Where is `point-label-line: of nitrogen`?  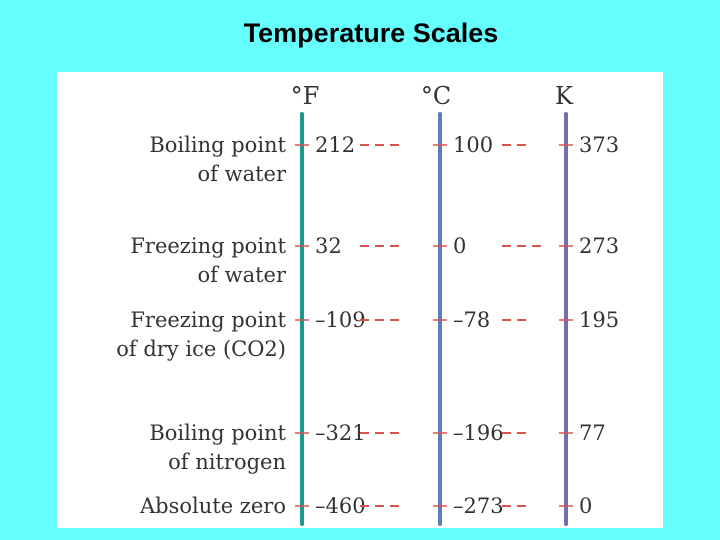 point-label-line: of nitrogen is located at coordinates (227, 462).